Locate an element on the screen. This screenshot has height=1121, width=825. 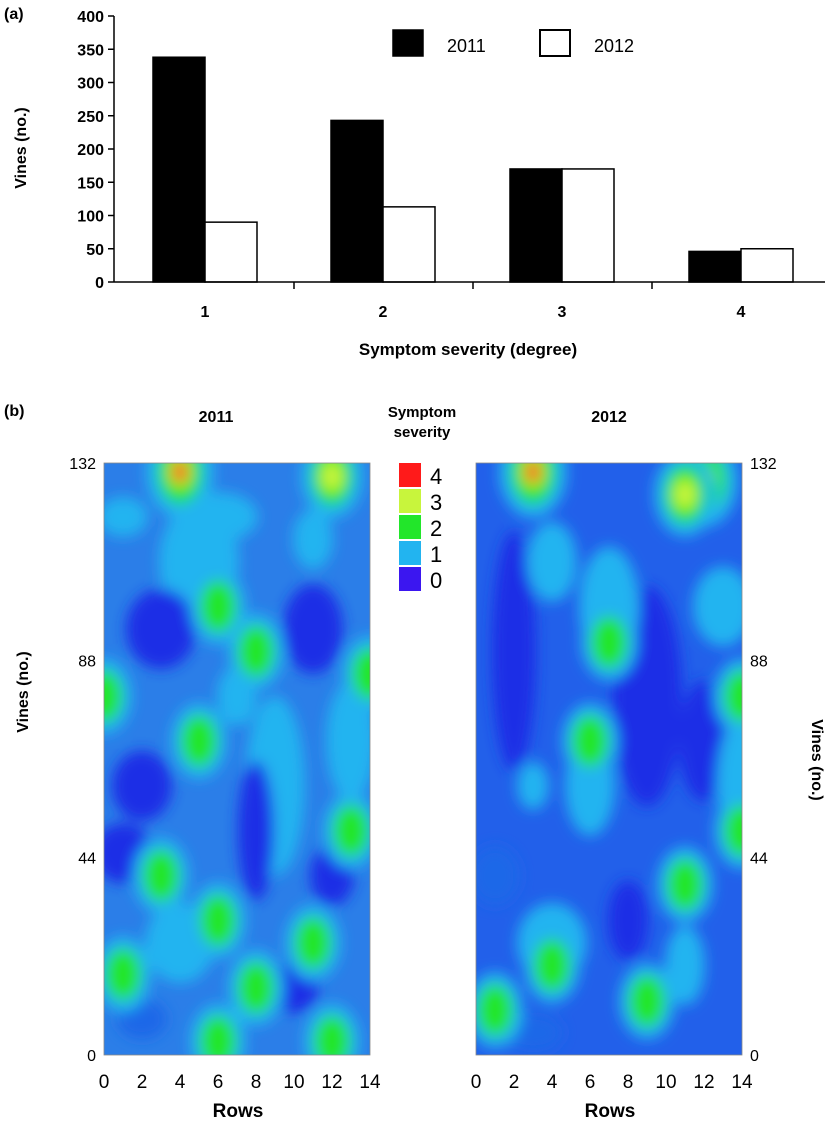
heatmap-2011-x-axis-label: Rows is located at coordinates (238, 1111).